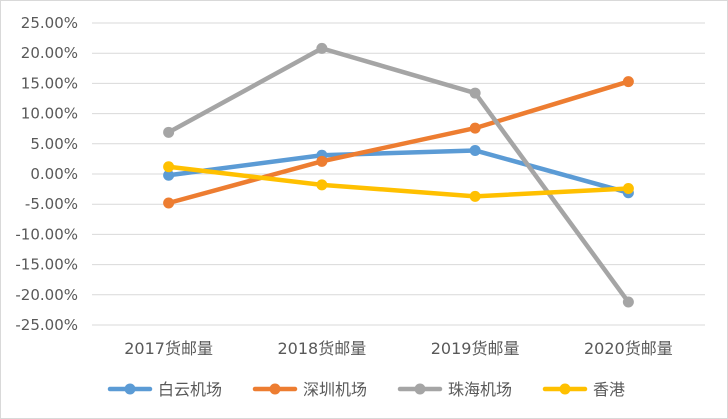  I want to click on legend-item: 白云机场, so click(164, 389).